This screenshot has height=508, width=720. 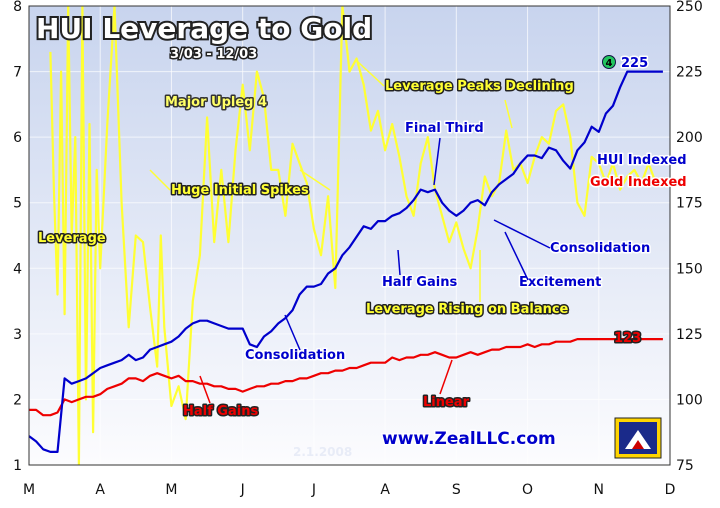 What do you see at coordinates (670, 490) in the screenshot?
I see `x-tick-label: D` at bounding box center [670, 490].